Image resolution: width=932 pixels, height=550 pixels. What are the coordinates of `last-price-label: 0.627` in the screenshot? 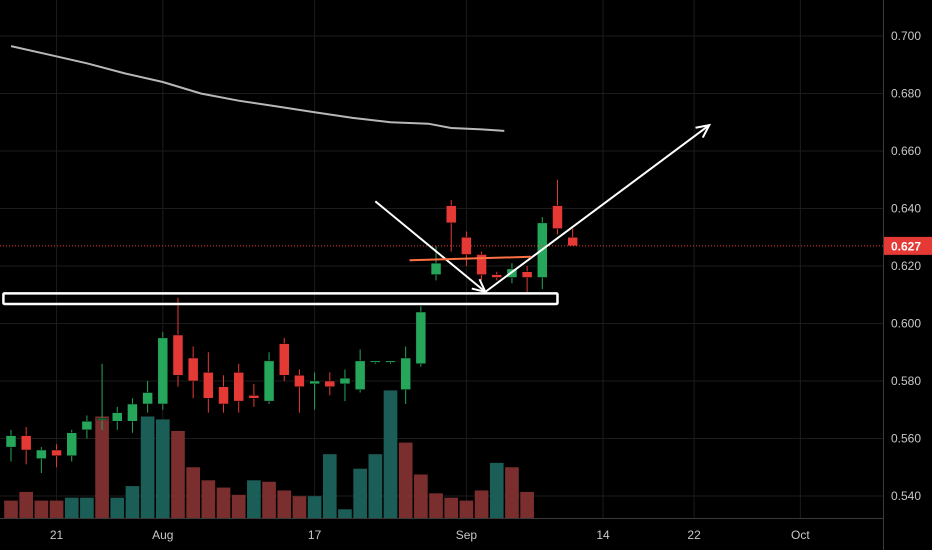 It's located at (906, 246).